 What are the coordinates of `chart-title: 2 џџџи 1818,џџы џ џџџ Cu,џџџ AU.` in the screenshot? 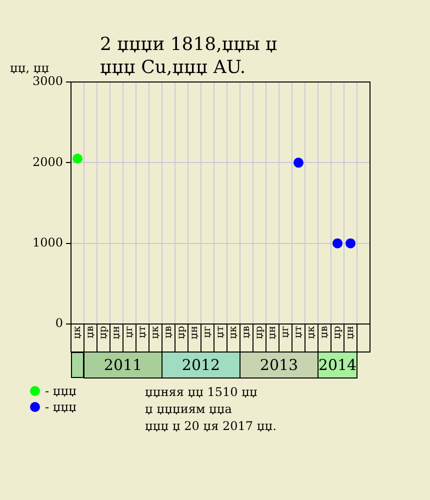 It's located at (189, 56).